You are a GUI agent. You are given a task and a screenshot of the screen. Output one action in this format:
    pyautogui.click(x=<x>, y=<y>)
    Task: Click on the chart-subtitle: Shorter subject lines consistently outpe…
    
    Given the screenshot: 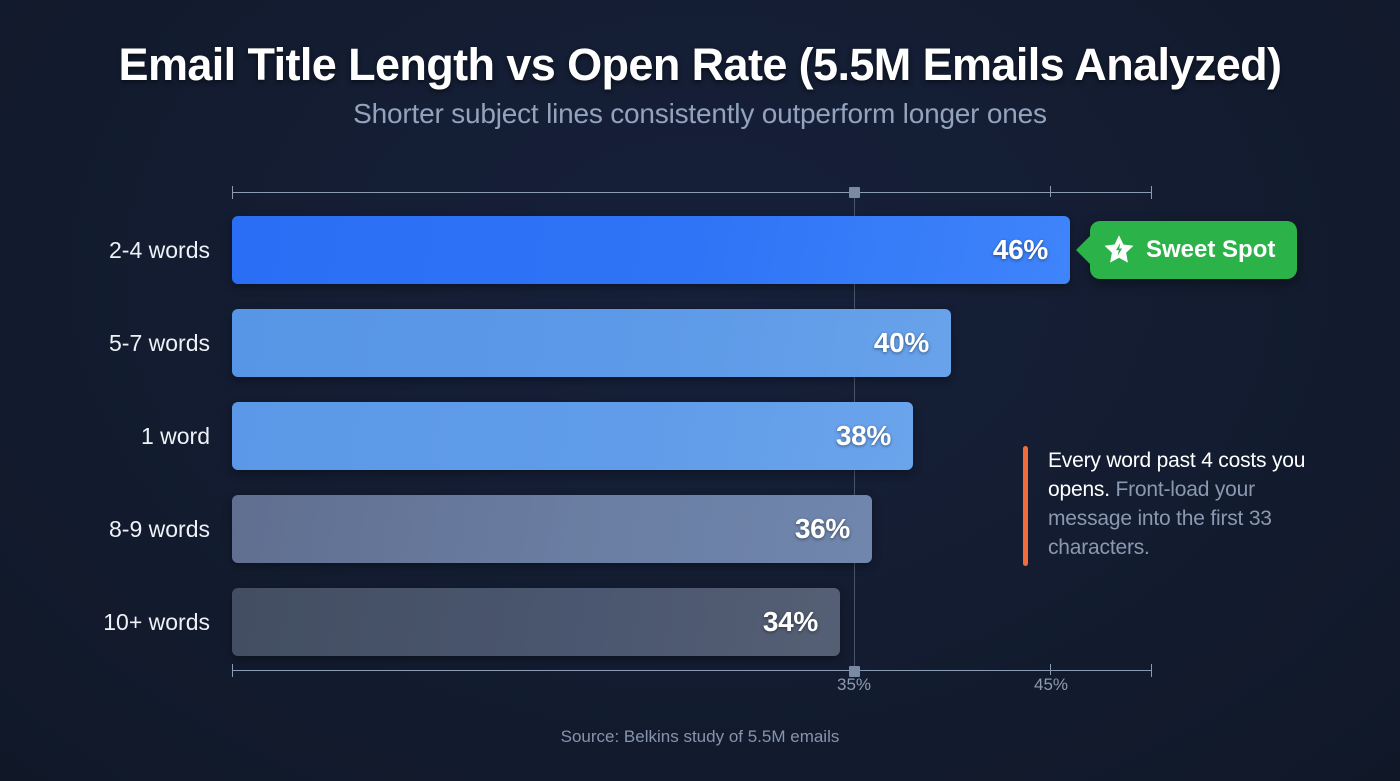 What is the action you would take?
    pyautogui.click(x=700, y=114)
    